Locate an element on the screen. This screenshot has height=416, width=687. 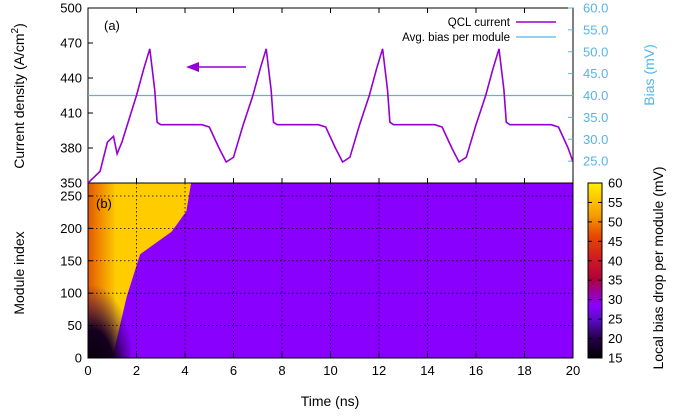
x-tick-label: 16 is located at coordinates (476, 370).